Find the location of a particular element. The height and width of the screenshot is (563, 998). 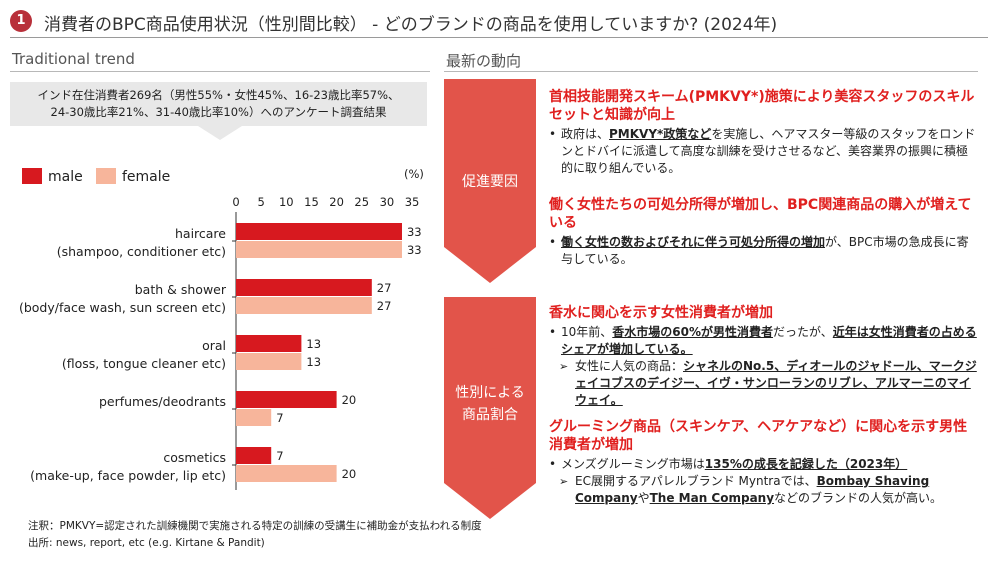

arrow-gender-head is located at coordinates (490, 501).